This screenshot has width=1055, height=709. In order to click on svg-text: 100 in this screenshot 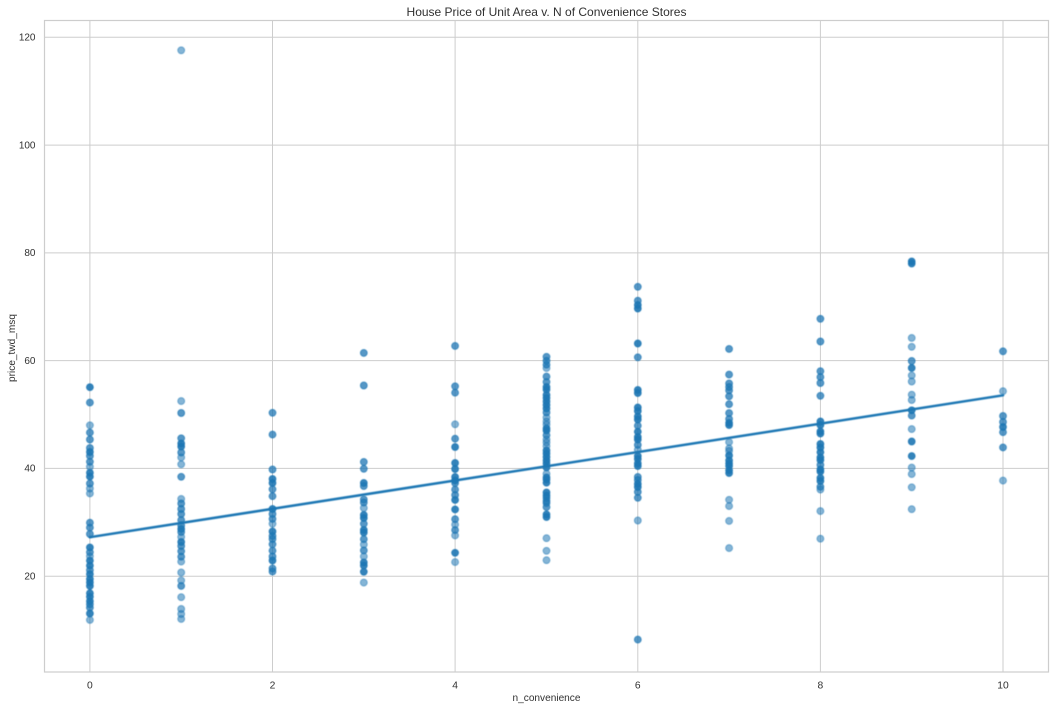, I will do `click(27, 145)`.